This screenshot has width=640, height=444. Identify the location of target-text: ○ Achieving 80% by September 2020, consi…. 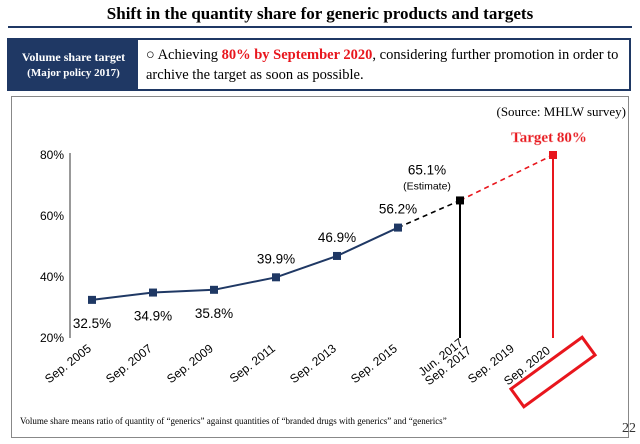
(387, 65).